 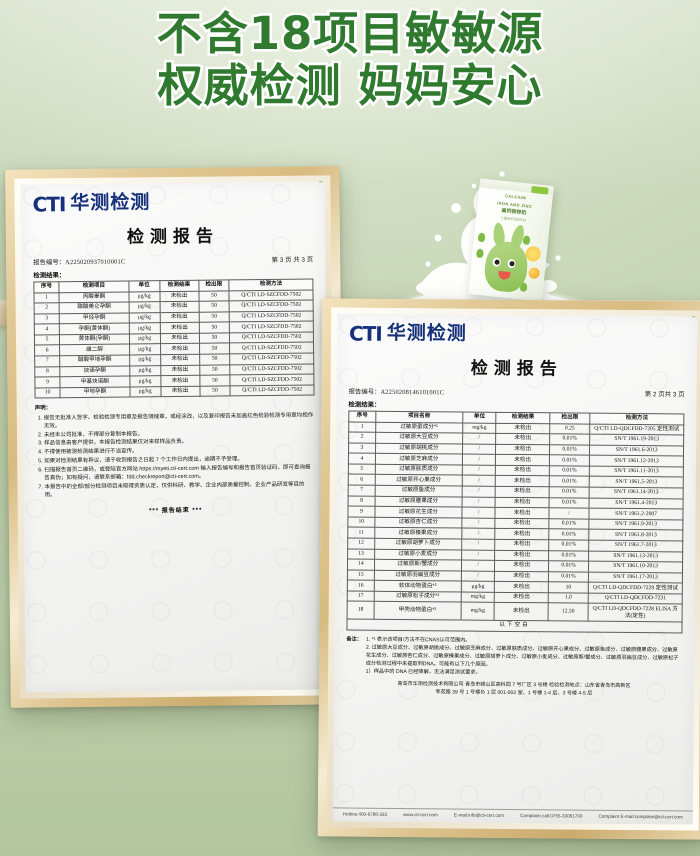 I want to click on cell-检测方法: SN/T 1961.14-2013, so click(x=636, y=493).